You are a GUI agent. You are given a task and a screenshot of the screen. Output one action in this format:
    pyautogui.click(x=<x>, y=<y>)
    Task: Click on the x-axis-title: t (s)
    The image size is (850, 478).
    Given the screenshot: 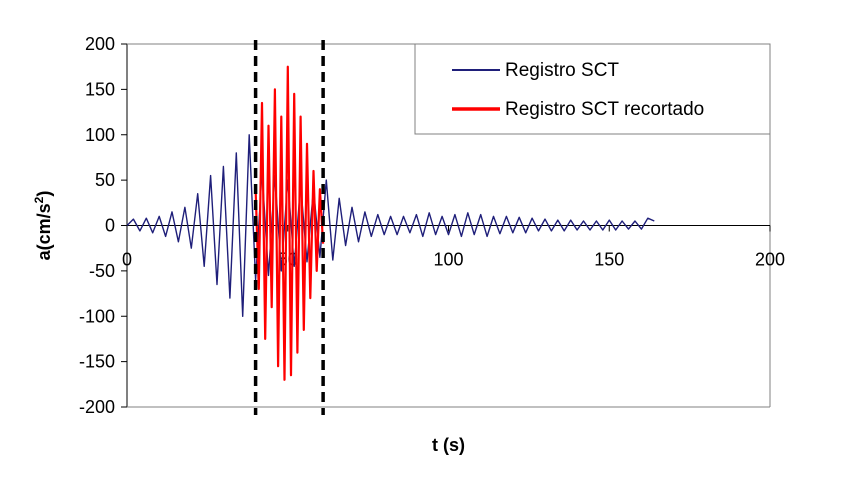 What is the action you would take?
    pyautogui.click(x=448, y=445)
    